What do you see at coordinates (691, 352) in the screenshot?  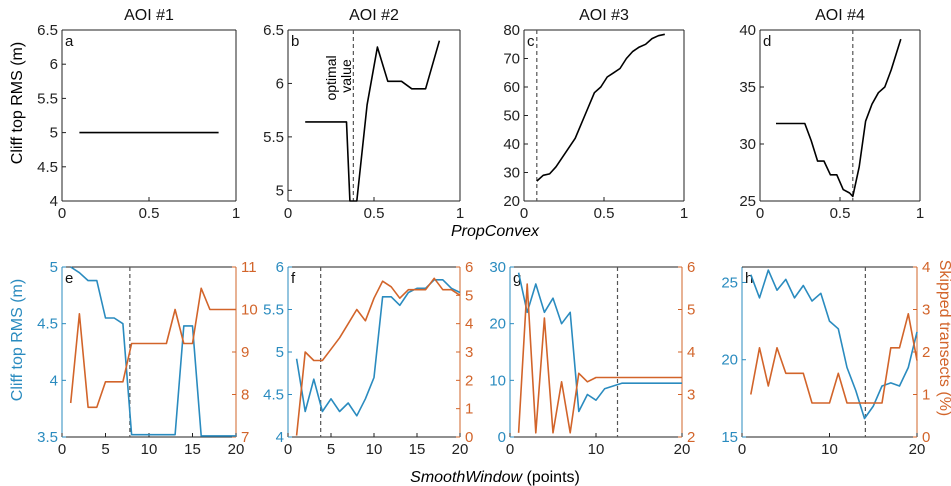 I see `y2-tick-label-g: 4` at bounding box center [691, 352].